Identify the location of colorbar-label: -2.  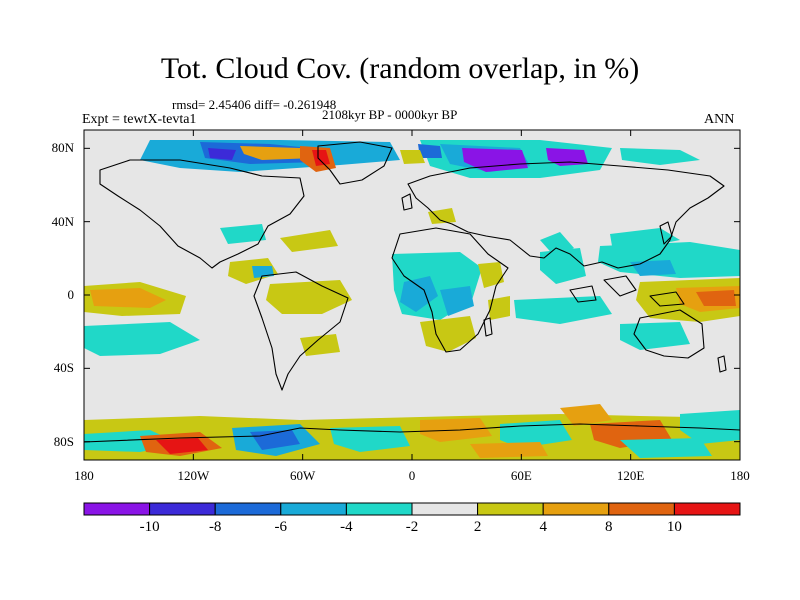
(412, 527).